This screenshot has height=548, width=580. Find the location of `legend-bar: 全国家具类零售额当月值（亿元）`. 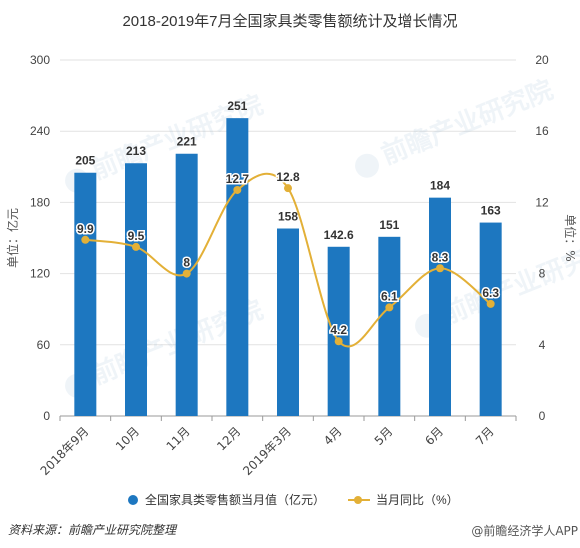

legend-bar: 全国家具类零售额当月值（亿元） is located at coordinates (226, 499).